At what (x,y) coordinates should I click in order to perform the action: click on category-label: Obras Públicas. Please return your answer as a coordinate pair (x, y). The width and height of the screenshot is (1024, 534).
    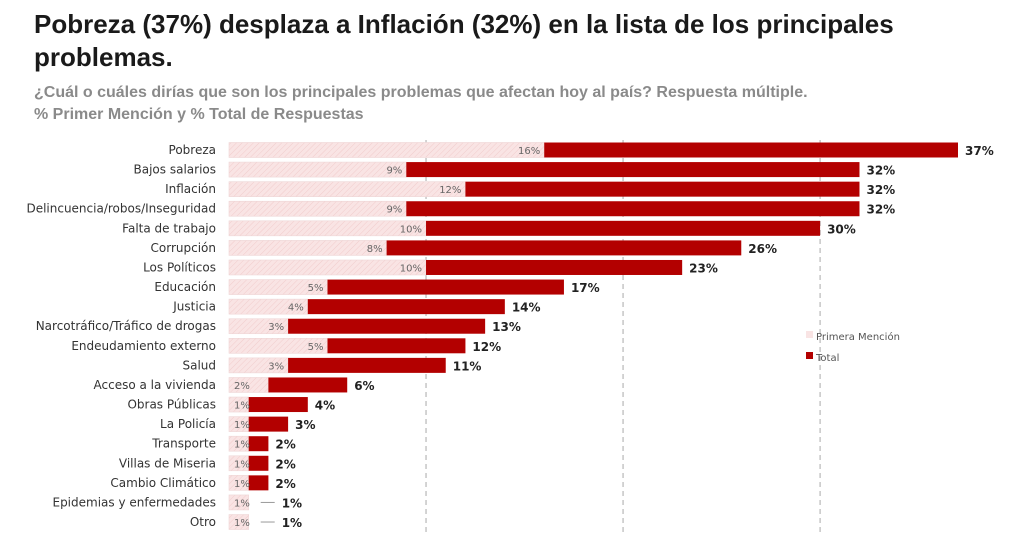
    Looking at the image, I should click on (171, 405).